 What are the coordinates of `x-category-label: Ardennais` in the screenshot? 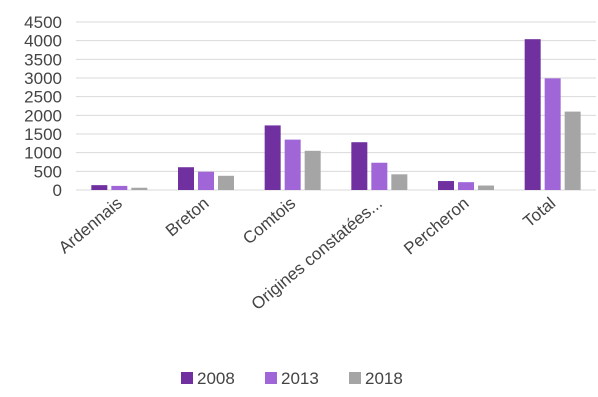 It's located at (90, 226).